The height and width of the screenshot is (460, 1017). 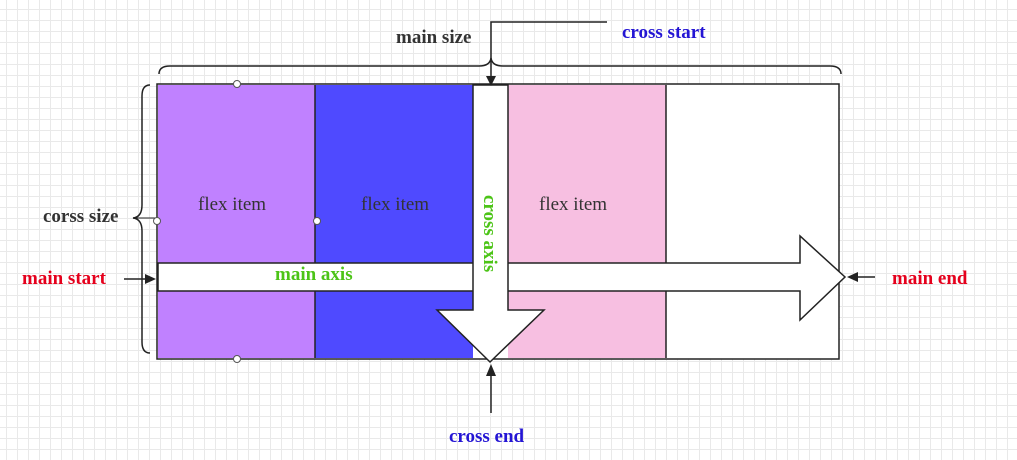 What do you see at coordinates (664, 32) in the screenshot?
I see `cross-start-label: cross start` at bounding box center [664, 32].